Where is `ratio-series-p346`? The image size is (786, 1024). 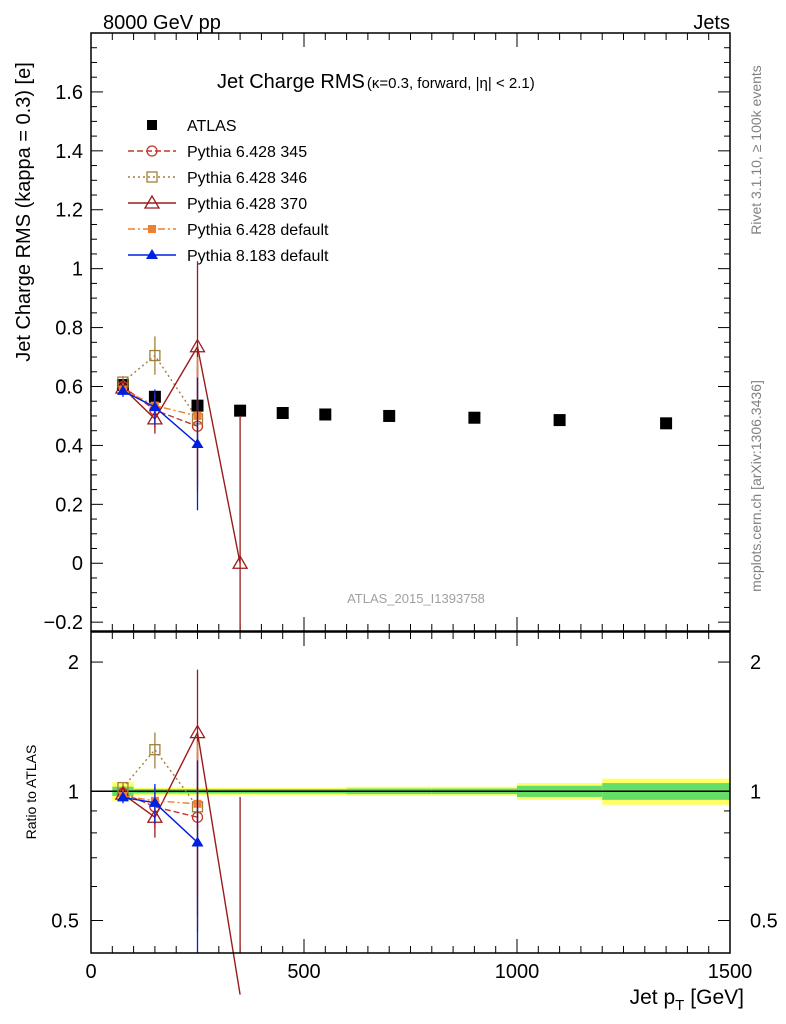
ratio-series-p346 is located at coordinates (160, 832).